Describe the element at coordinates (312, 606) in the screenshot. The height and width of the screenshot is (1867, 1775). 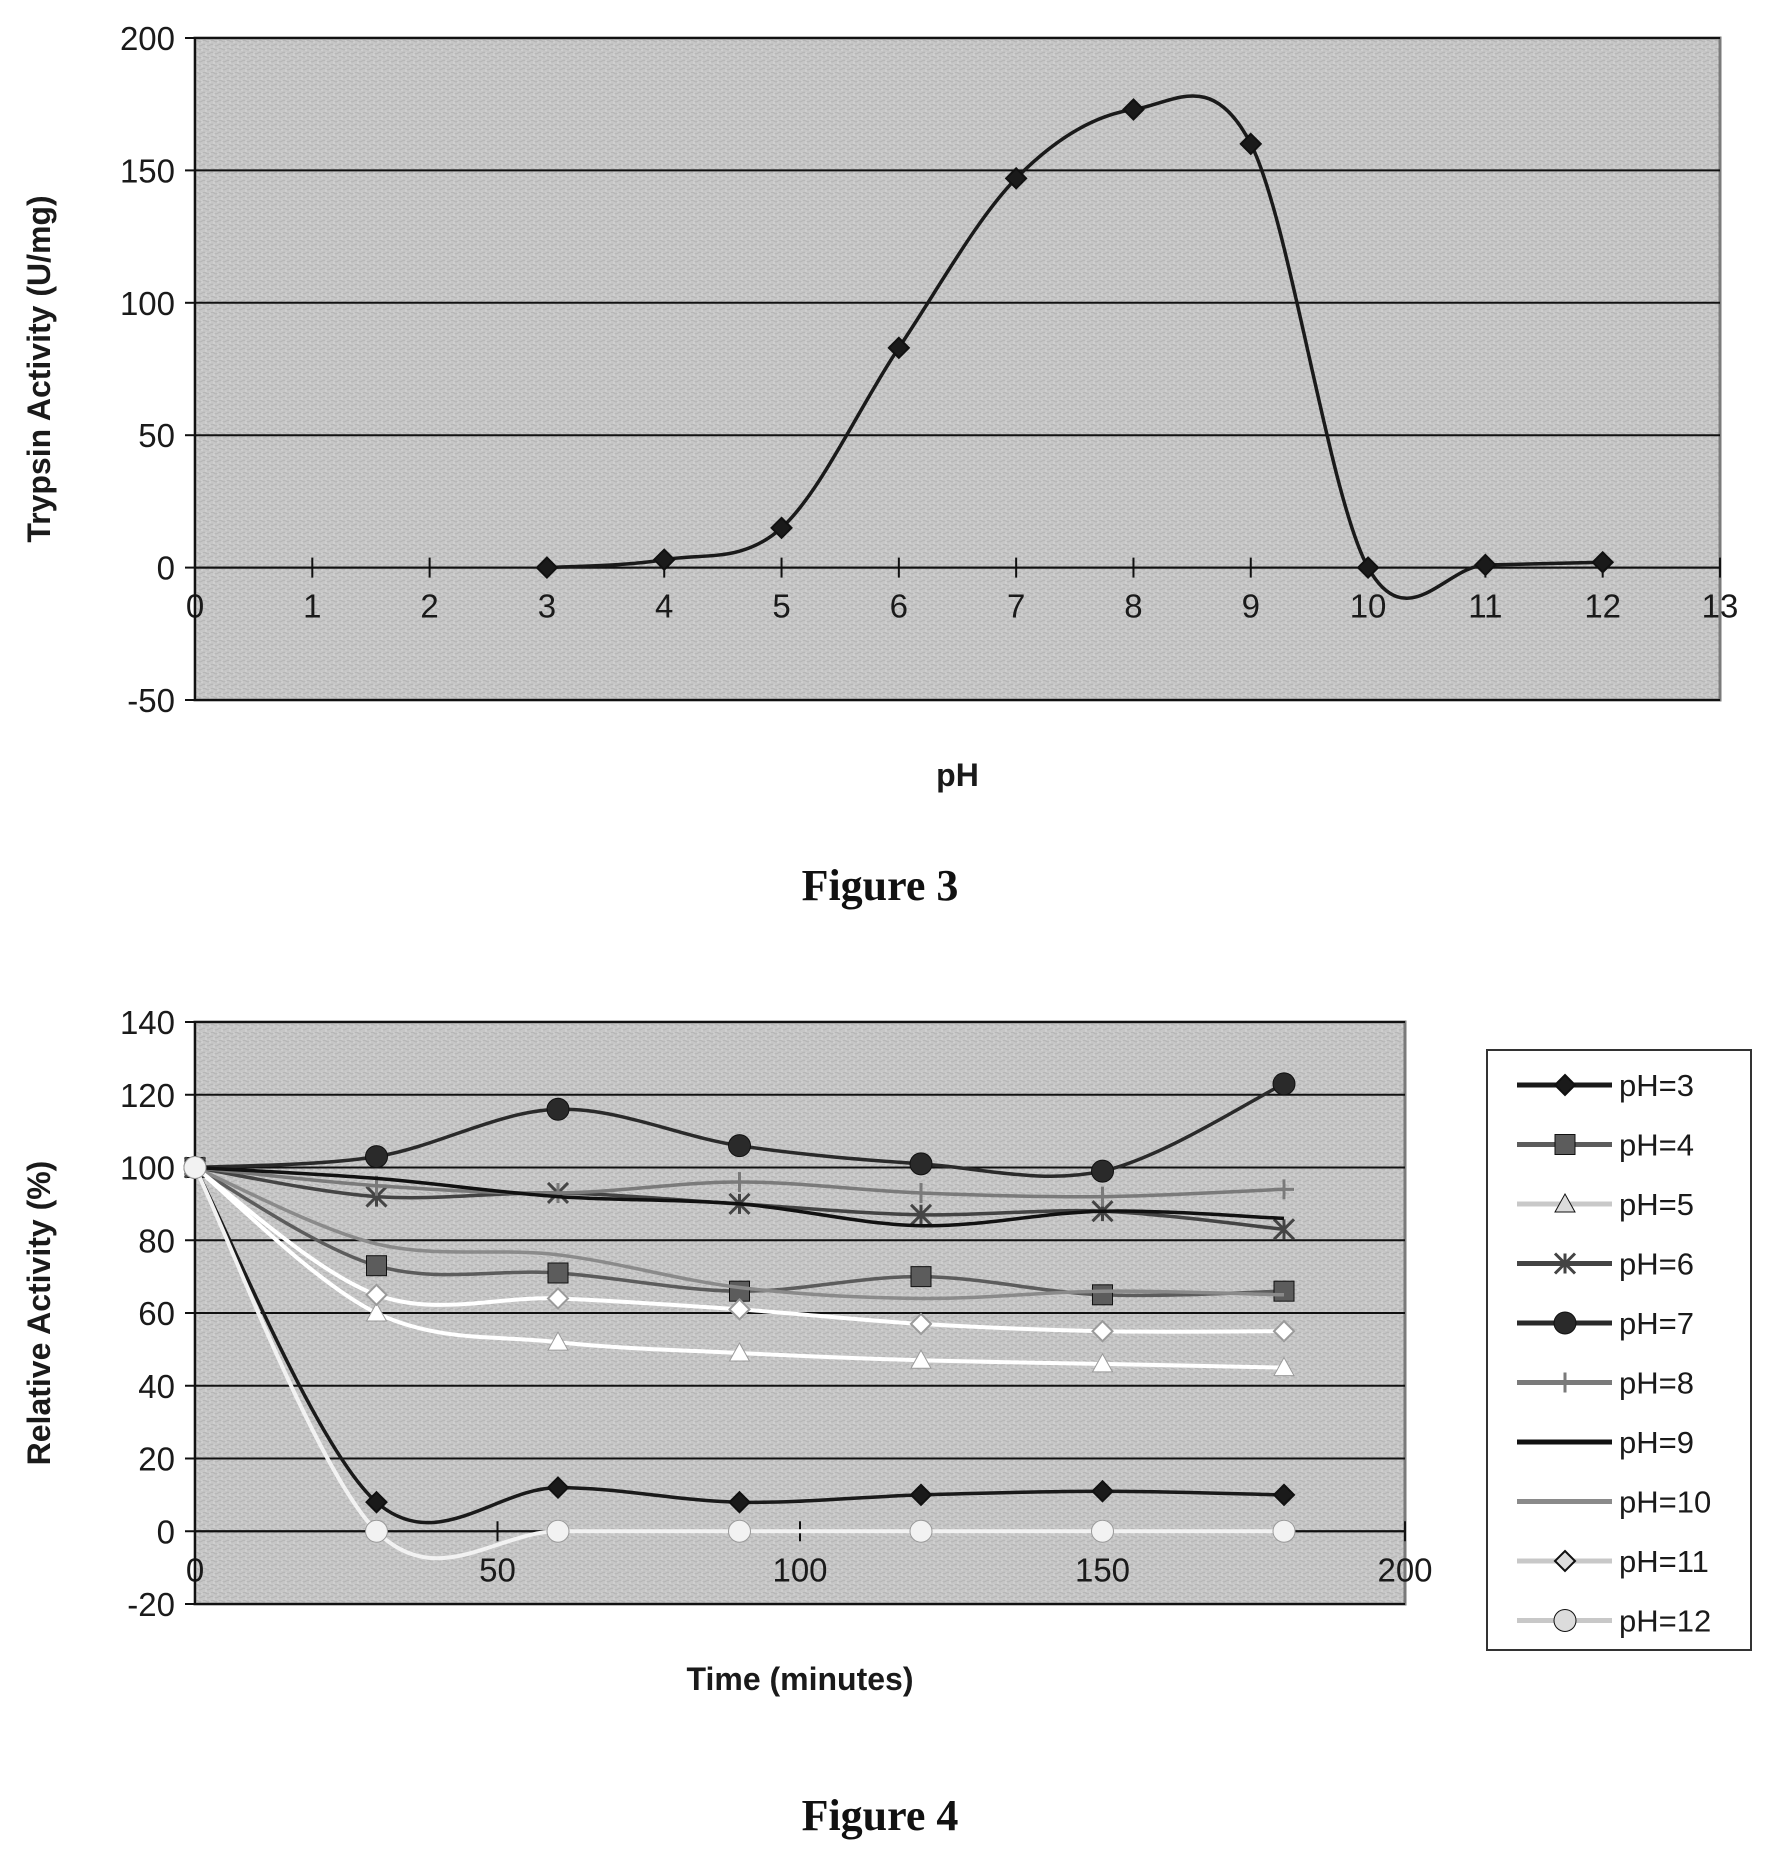
I see `fig3-x-tick-label: 1` at that location.